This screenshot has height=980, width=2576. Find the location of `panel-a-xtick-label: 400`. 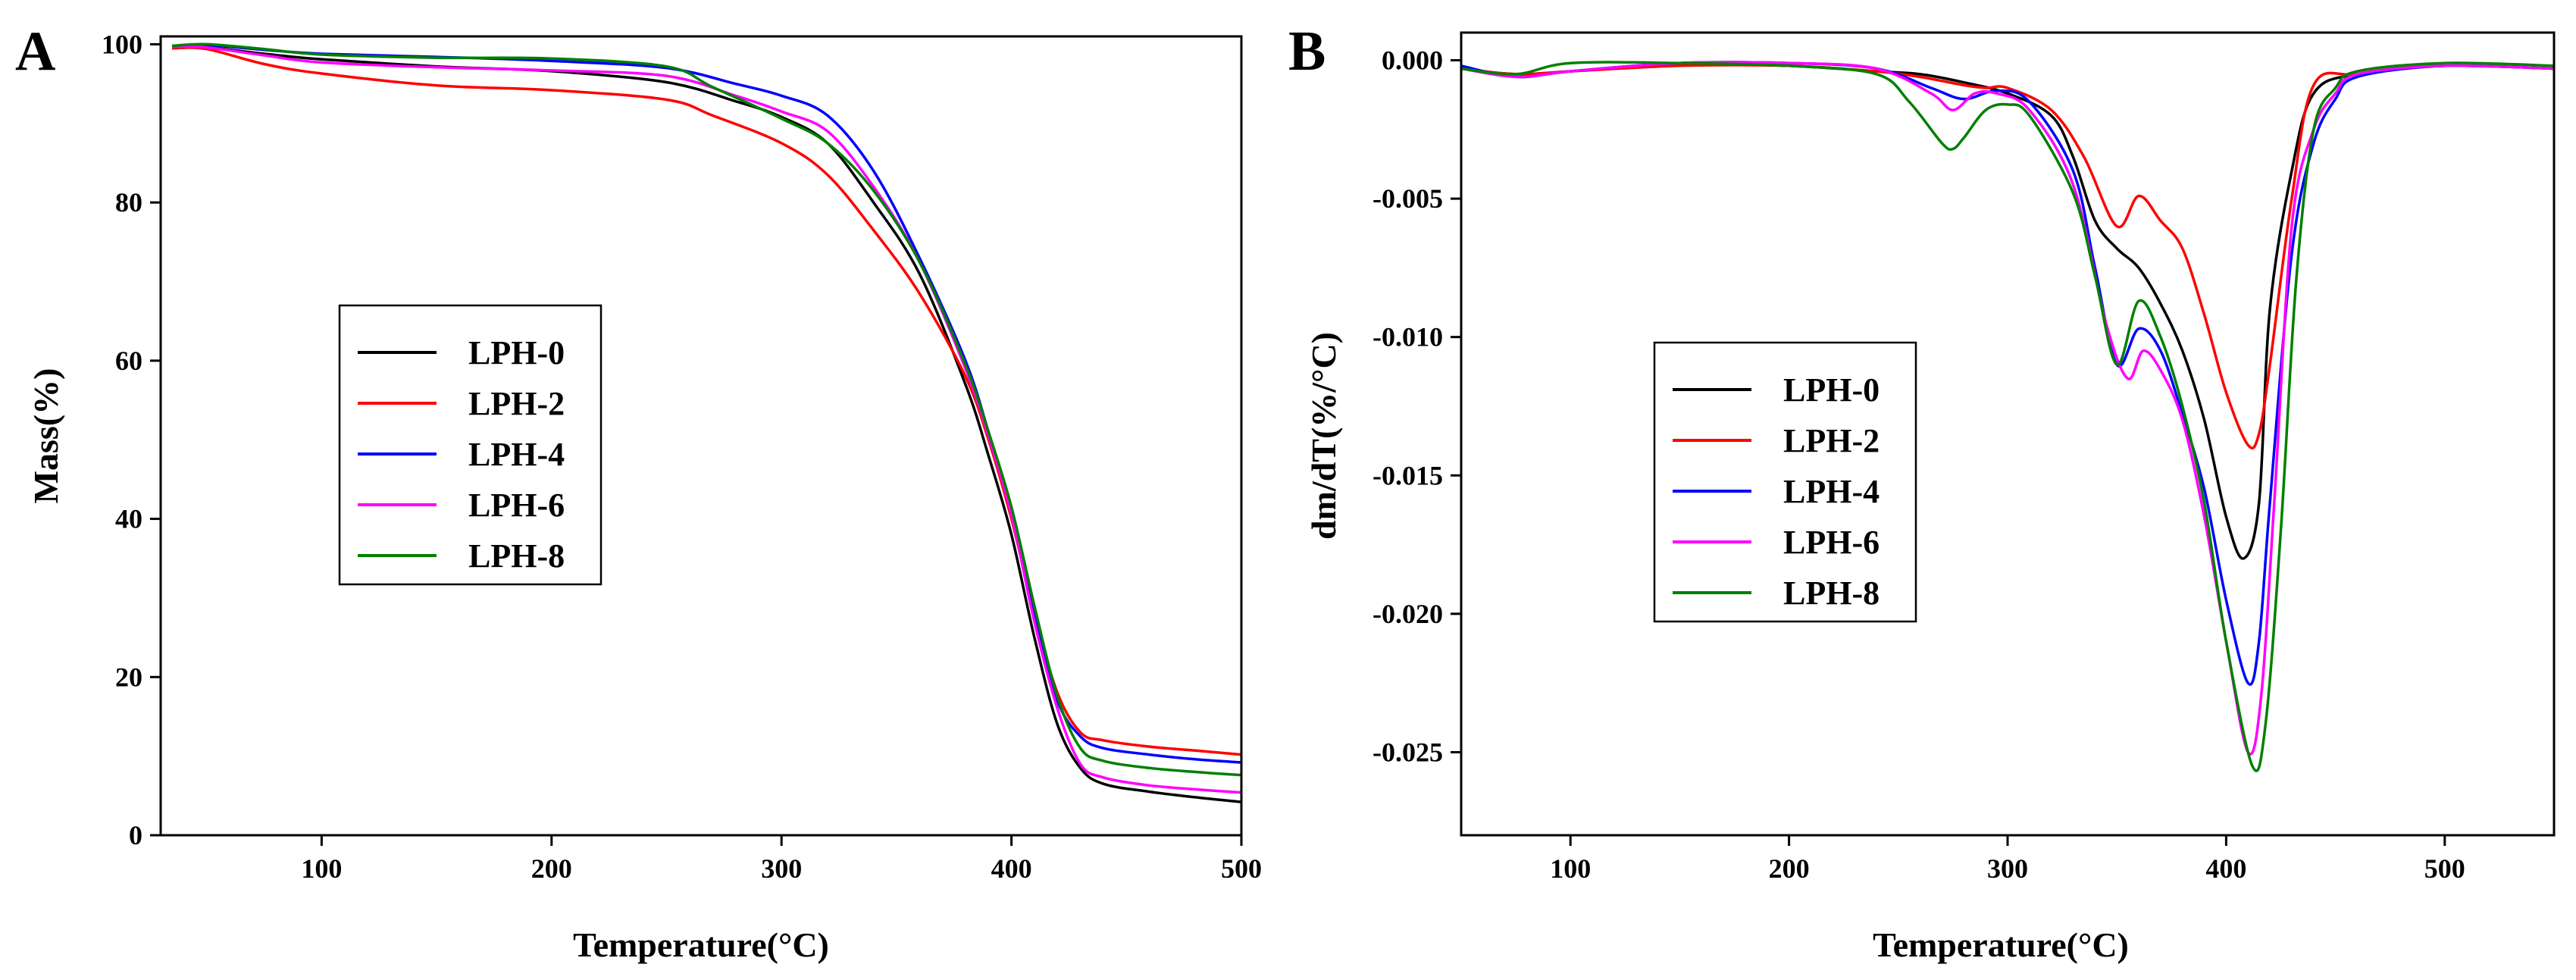

panel-a-xtick-label: 400 is located at coordinates (1011, 868).